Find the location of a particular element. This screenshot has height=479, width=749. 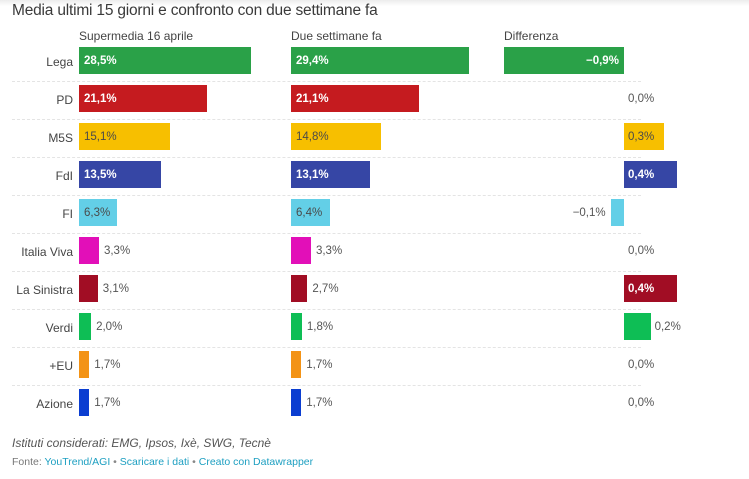

value-label: 3,1% is located at coordinates (115, 289).